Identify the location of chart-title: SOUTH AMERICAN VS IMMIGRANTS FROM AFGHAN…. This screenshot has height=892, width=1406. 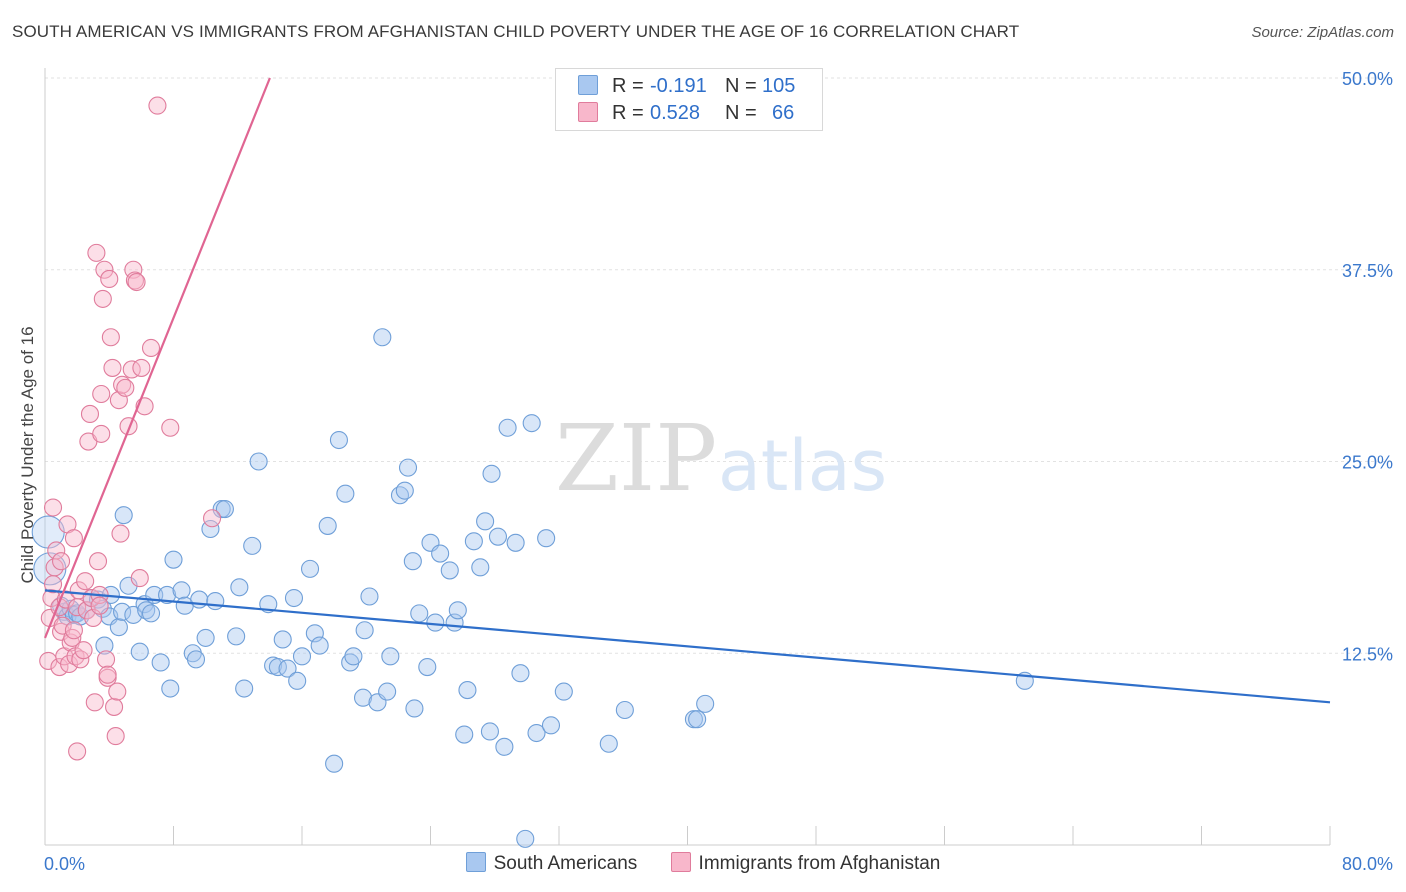
(516, 31).